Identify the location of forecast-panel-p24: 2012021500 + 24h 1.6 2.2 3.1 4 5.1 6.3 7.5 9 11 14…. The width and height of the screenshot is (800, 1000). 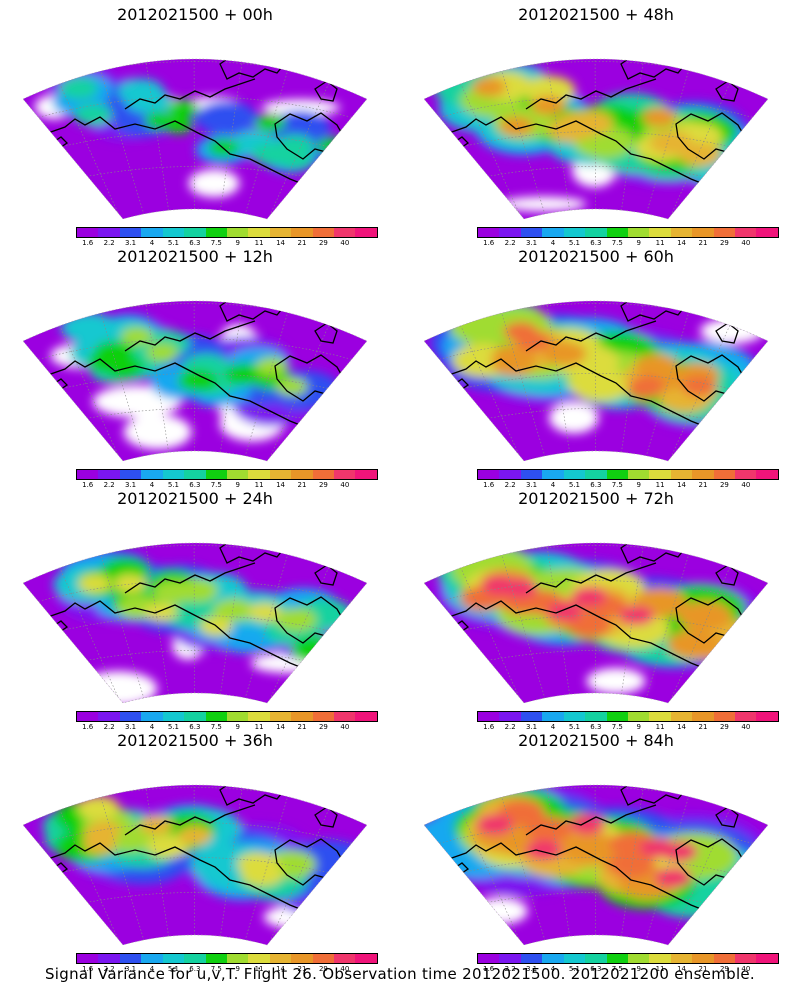
(196, 611).